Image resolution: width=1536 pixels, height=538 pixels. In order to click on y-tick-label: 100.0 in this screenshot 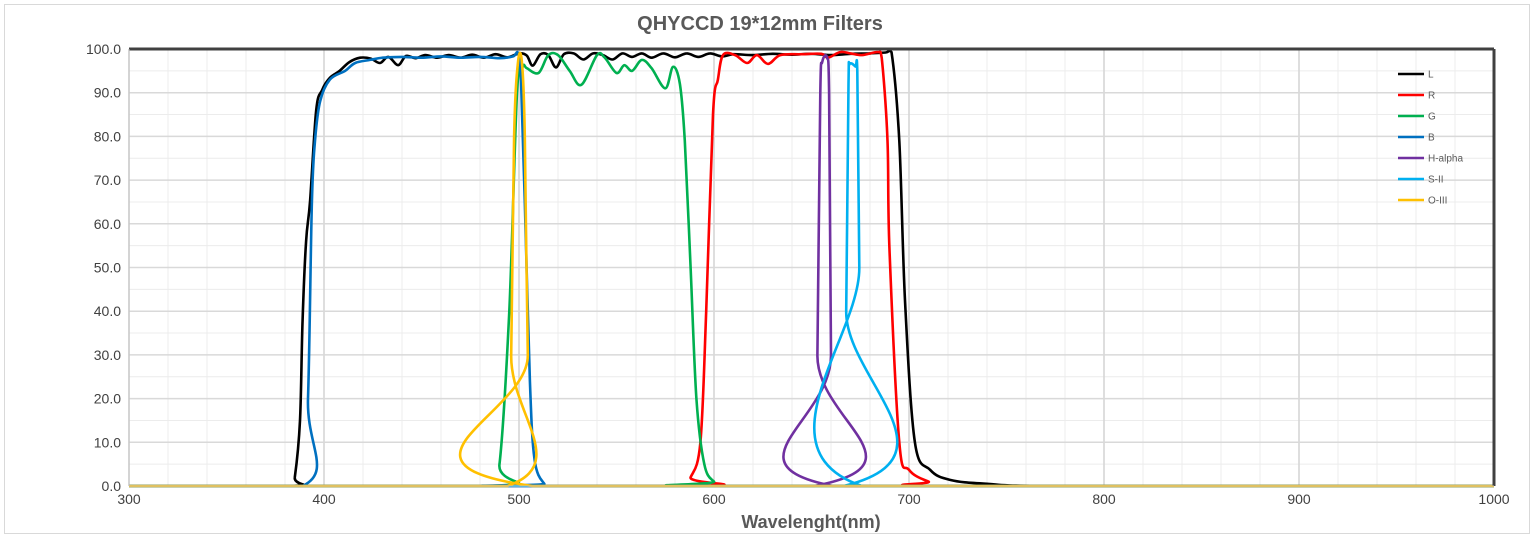, I will do `click(103, 49)`.